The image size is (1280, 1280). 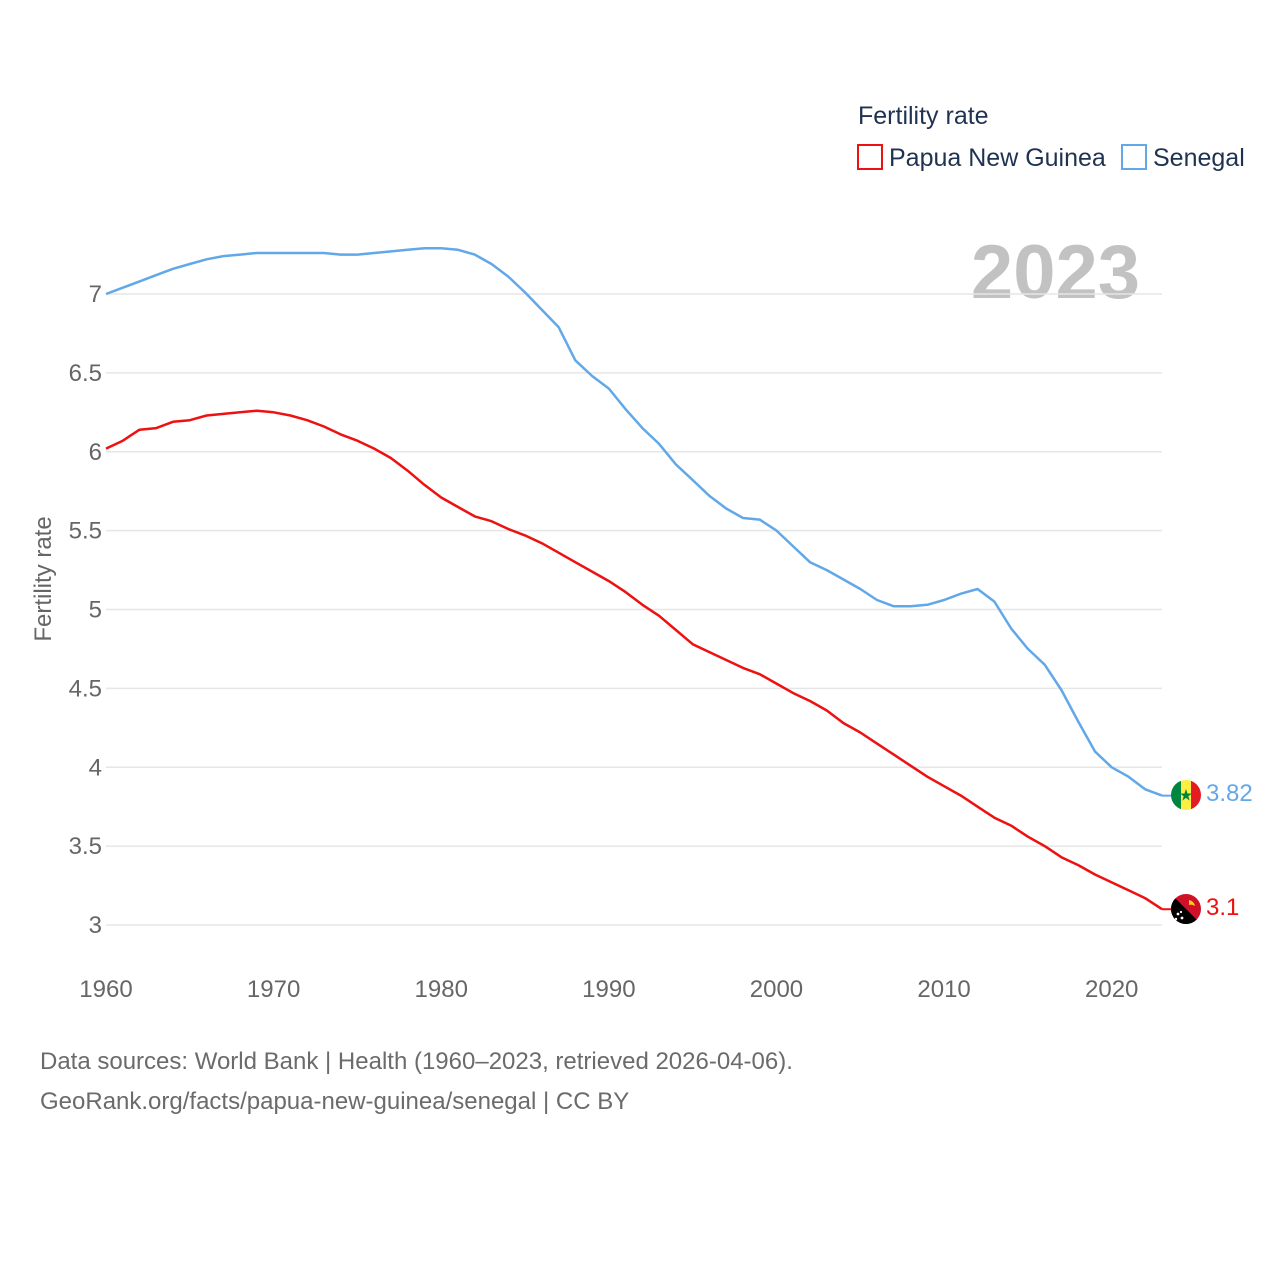 I want to click on x-tick-label: 2010, so click(x=943, y=989).